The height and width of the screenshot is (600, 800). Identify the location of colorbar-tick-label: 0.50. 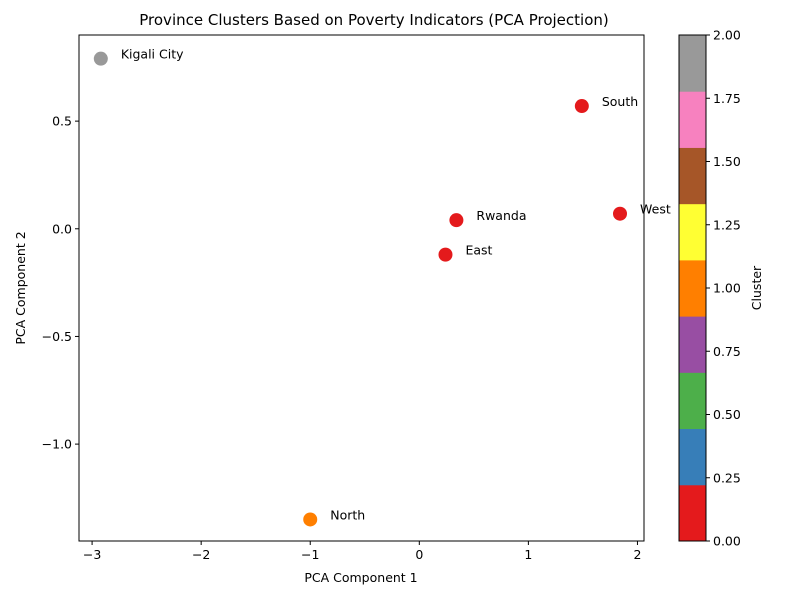
(727, 414).